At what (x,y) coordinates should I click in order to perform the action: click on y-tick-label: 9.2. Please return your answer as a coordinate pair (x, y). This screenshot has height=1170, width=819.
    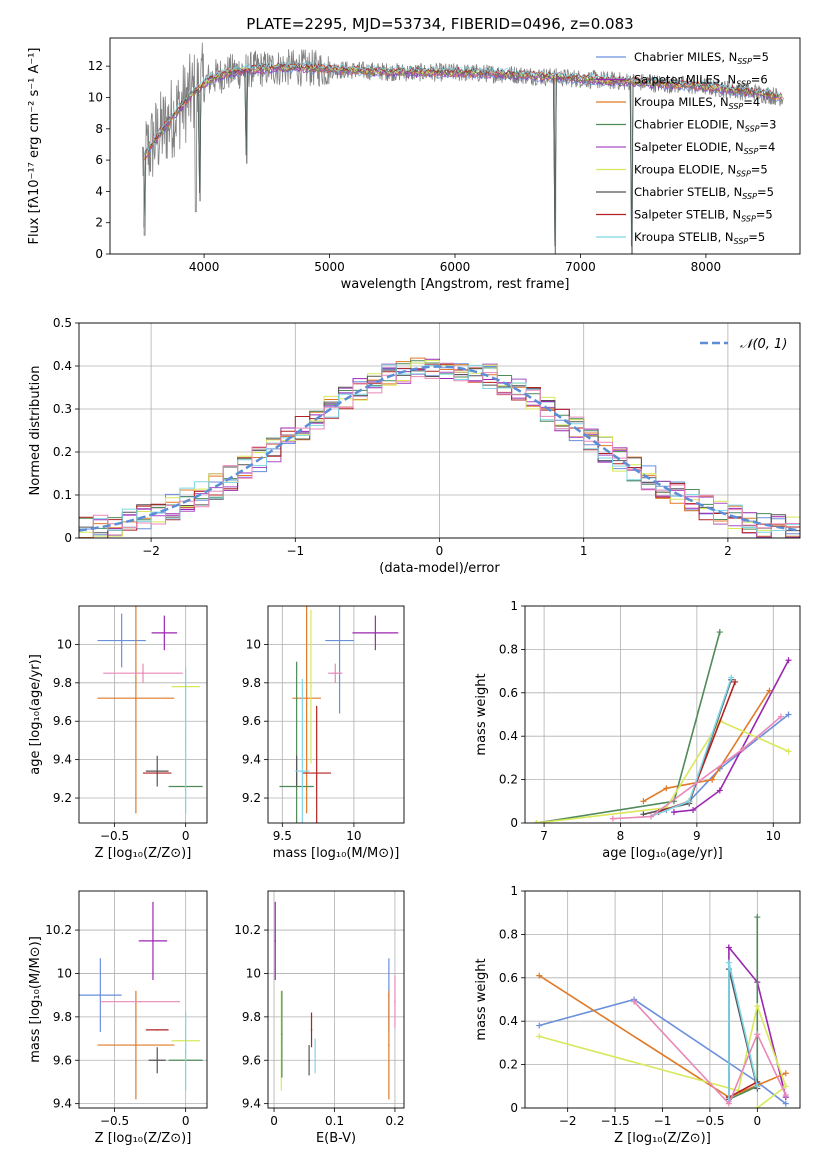
    Looking at the image, I should click on (251, 798).